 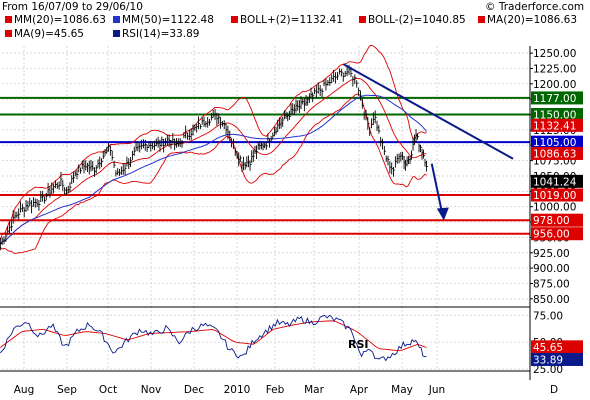 What do you see at coordinates (554, 154) in the screenshot?
I see `value-tag: 1086.63` at bounding box center [554, 154].